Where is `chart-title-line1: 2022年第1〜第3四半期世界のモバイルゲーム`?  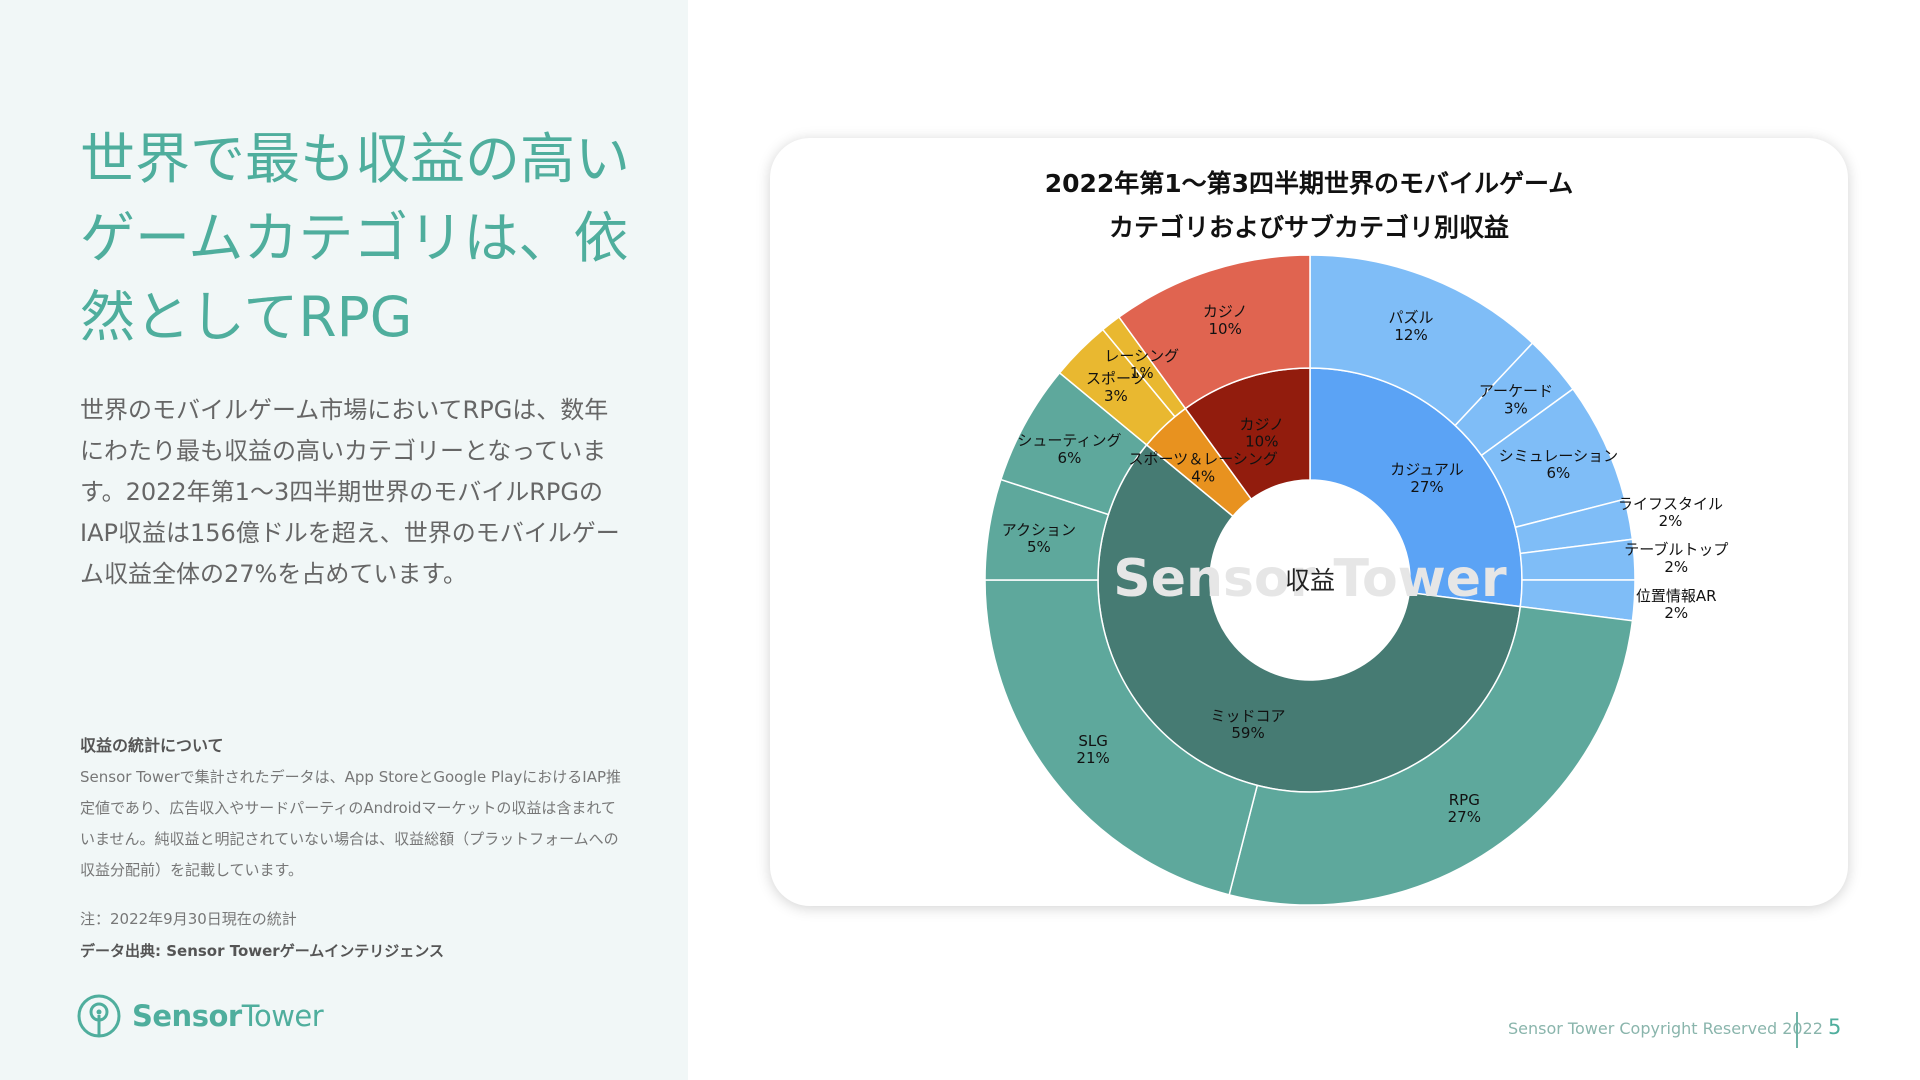
chart-title-line1: 2022年第1〜第3四半期世界のモバイルゲーム is located at coordinates (1309, 183).